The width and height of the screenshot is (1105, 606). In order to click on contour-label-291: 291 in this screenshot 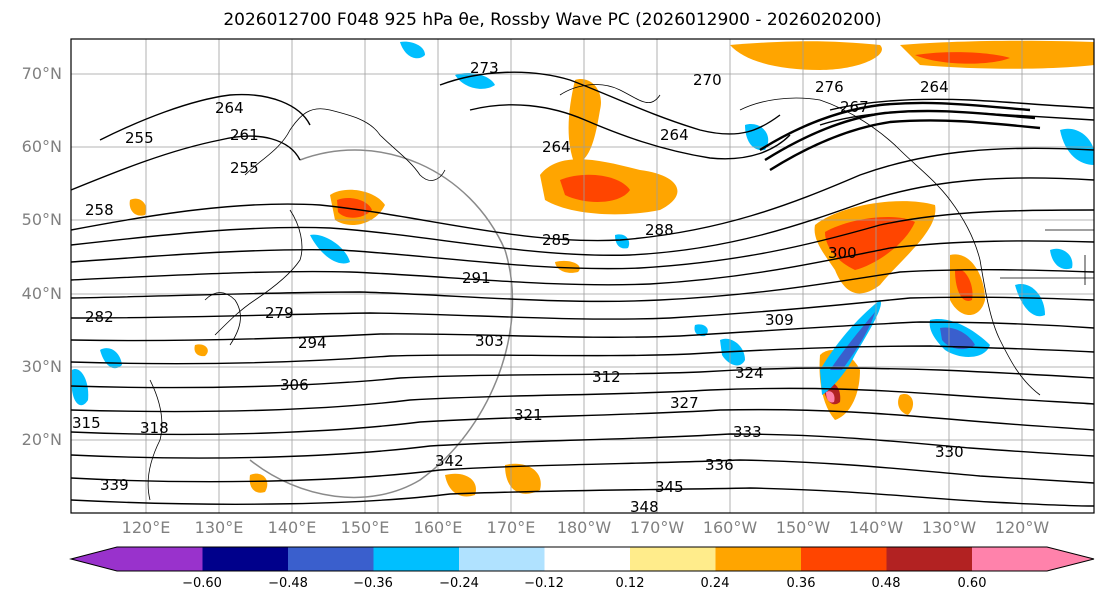, I will do `click(476, 278)`.